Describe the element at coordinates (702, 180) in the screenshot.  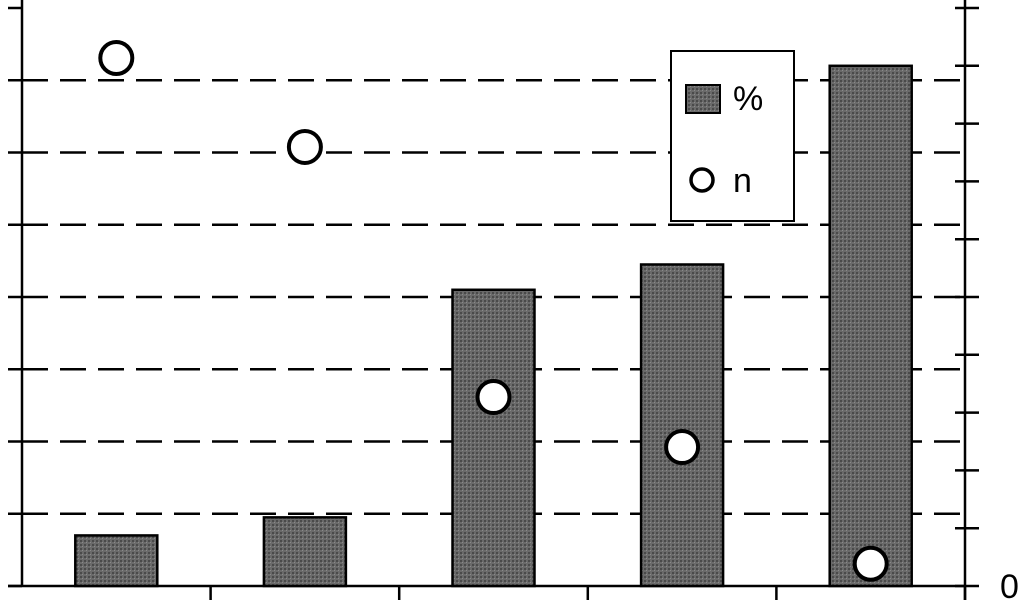
I see `legend-point-swatch` at that location.